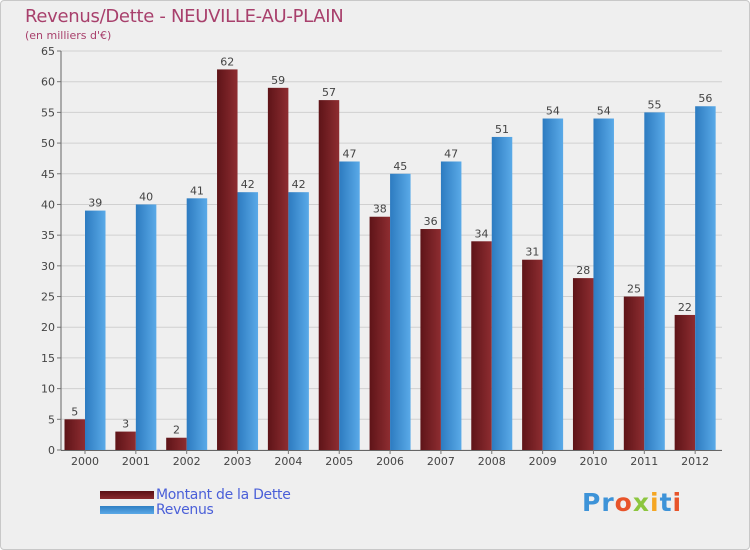  Describe the element at coordinates (48, 51) in the screenshot. I see `y-tick-label: 65` at that location.